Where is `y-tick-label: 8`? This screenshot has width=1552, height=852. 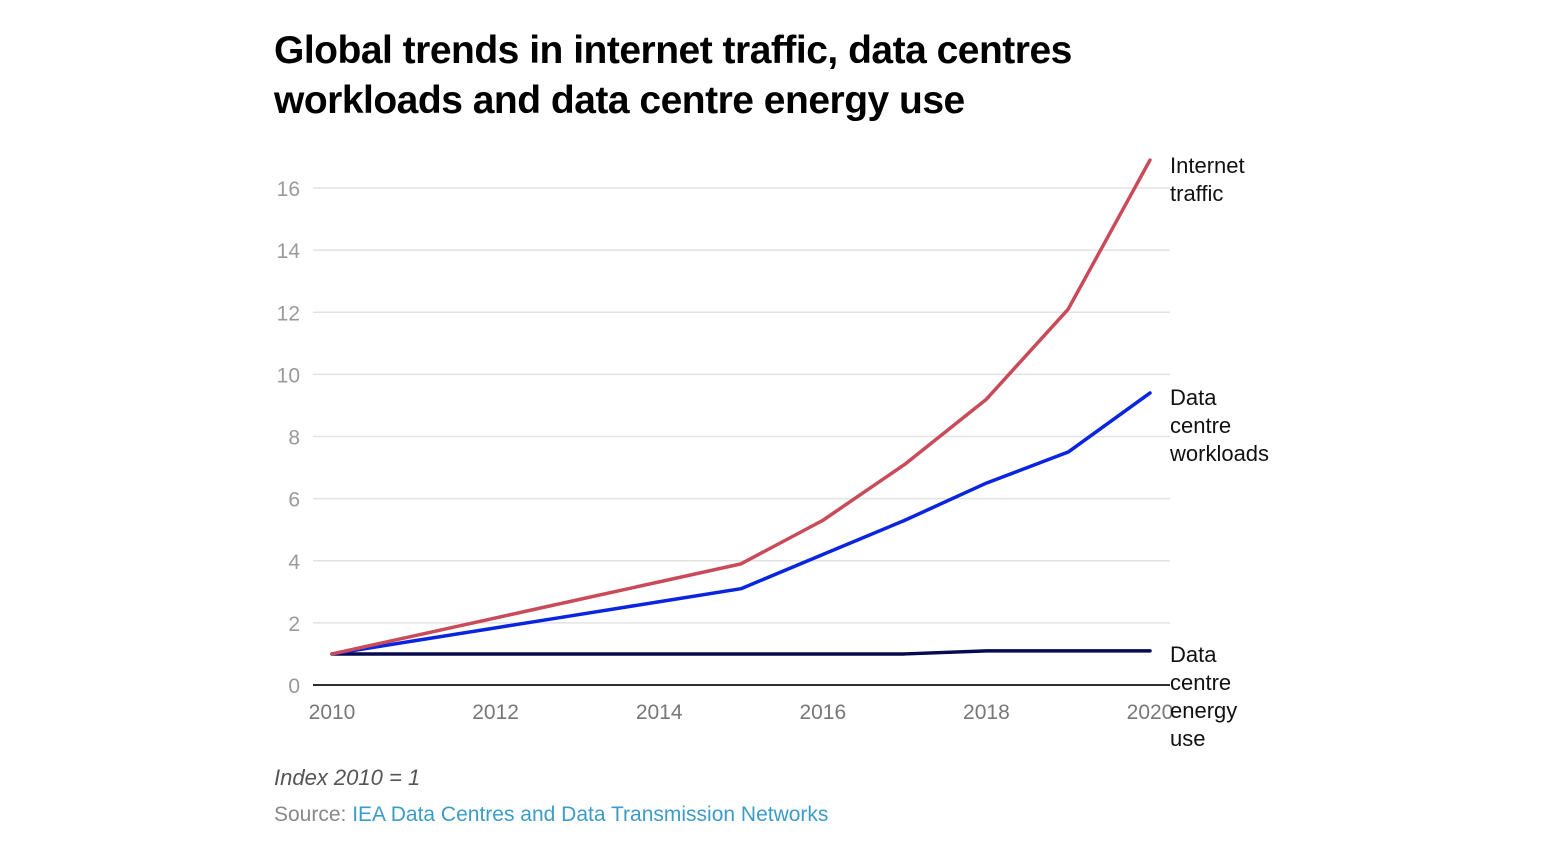
y-tick-label: 8 is located at coordinates (294, 438).